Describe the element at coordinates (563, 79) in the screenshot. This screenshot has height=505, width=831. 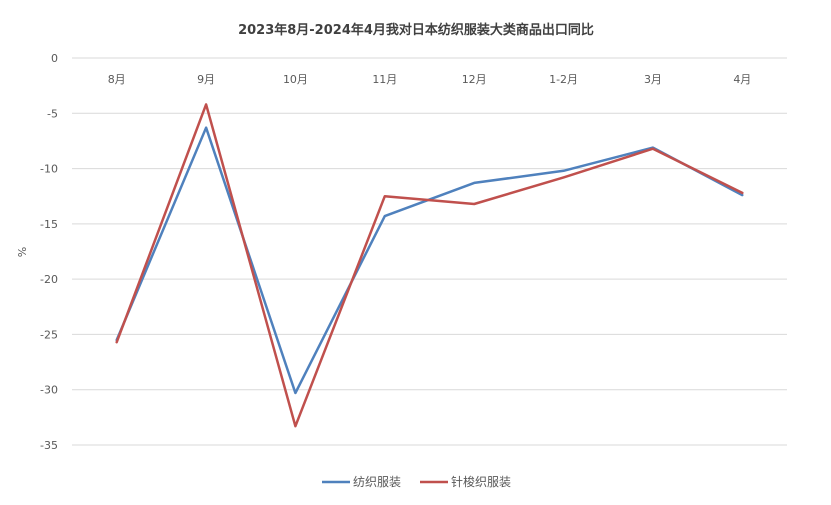
I see `x-tick-label: 1-2月` at that location.